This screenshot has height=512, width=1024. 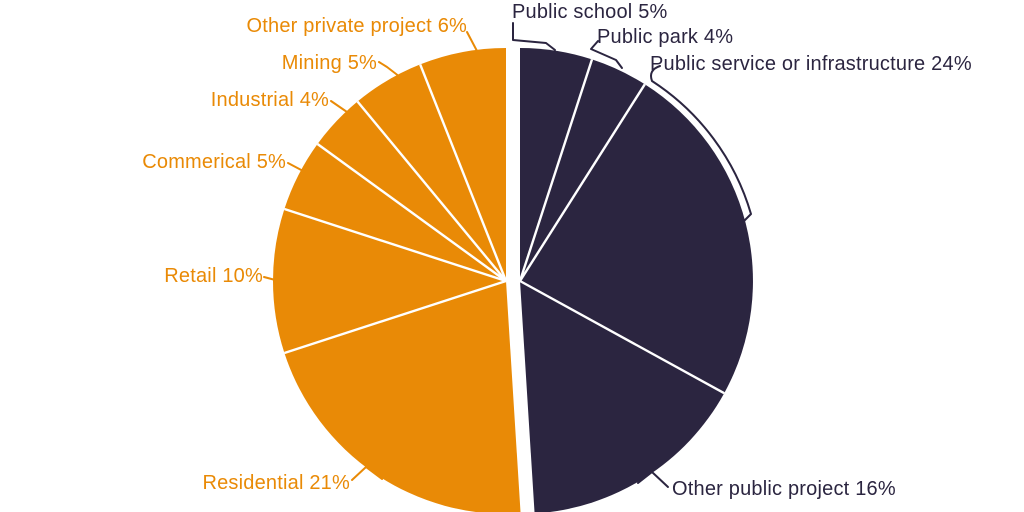 What do you see at coordinates (296, 167) in the screenshot?
I see `leader-commerical` at bounding box center [296, 167].